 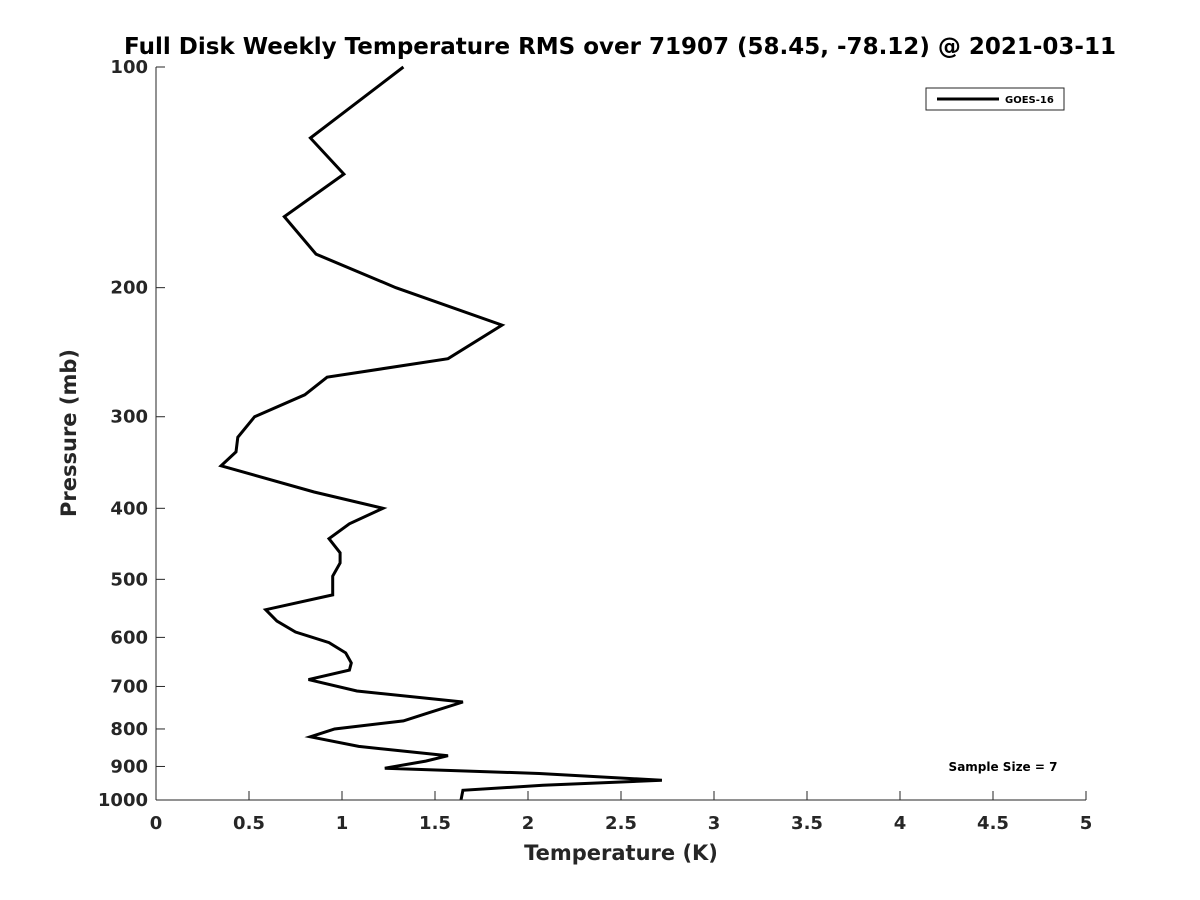 What do you see at coordinates (435, 823) in the screenshot?
I see `x-tick-label: 1.5` at bounding box center [435, 823].